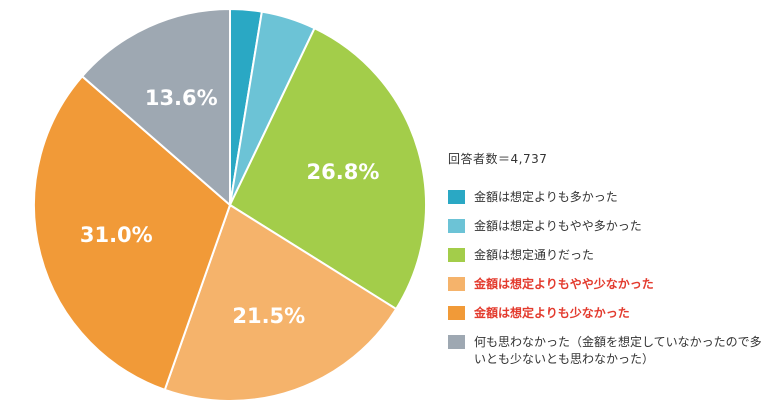 This screenshot has width=777, height=410. I want to click on slice-value-label-5: 13.6%, so click(181, 98).